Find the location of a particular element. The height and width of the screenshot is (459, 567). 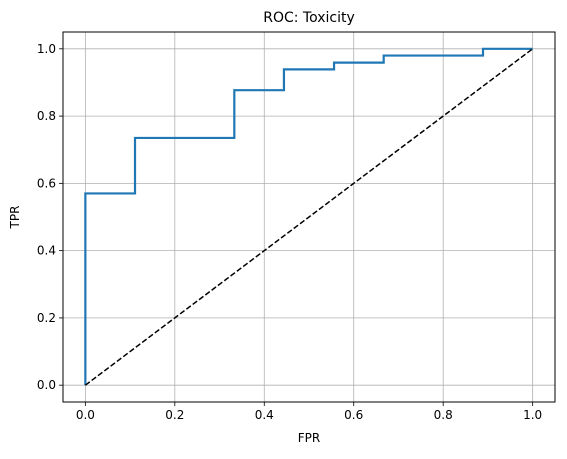

chart-title: ROC: Toxicity is located at coordinates (309, 18).